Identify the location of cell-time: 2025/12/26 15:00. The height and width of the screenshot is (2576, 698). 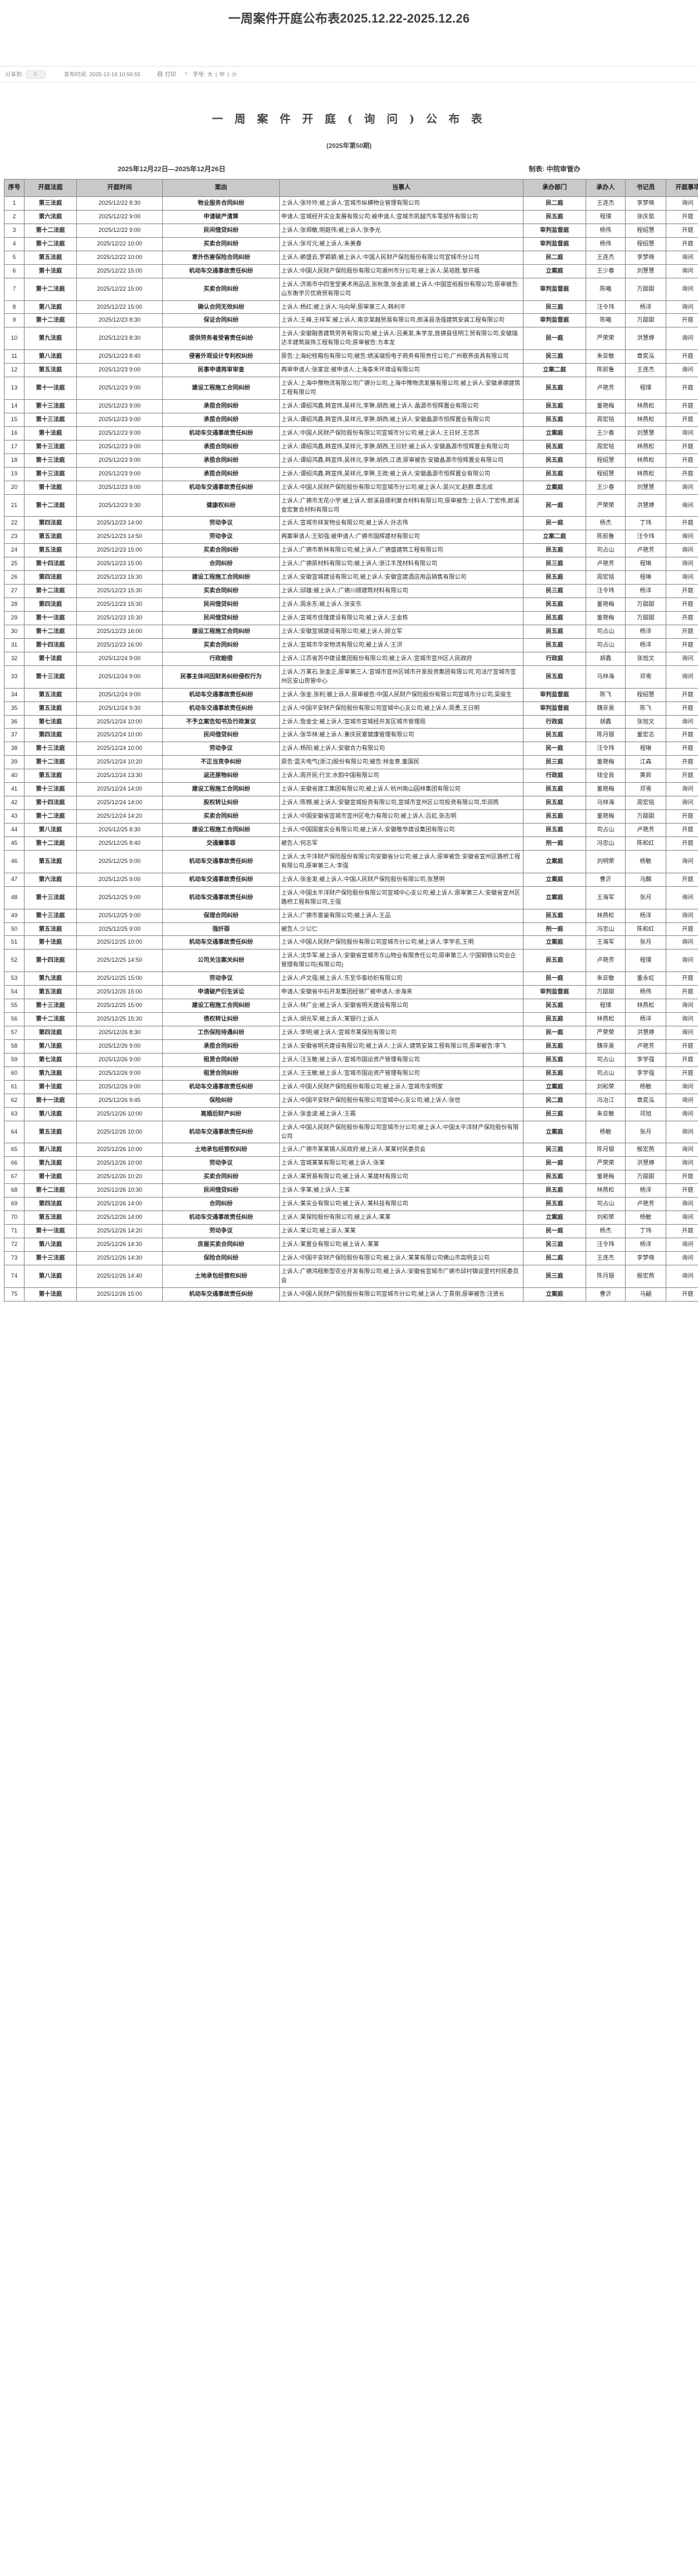
(119, 1294).